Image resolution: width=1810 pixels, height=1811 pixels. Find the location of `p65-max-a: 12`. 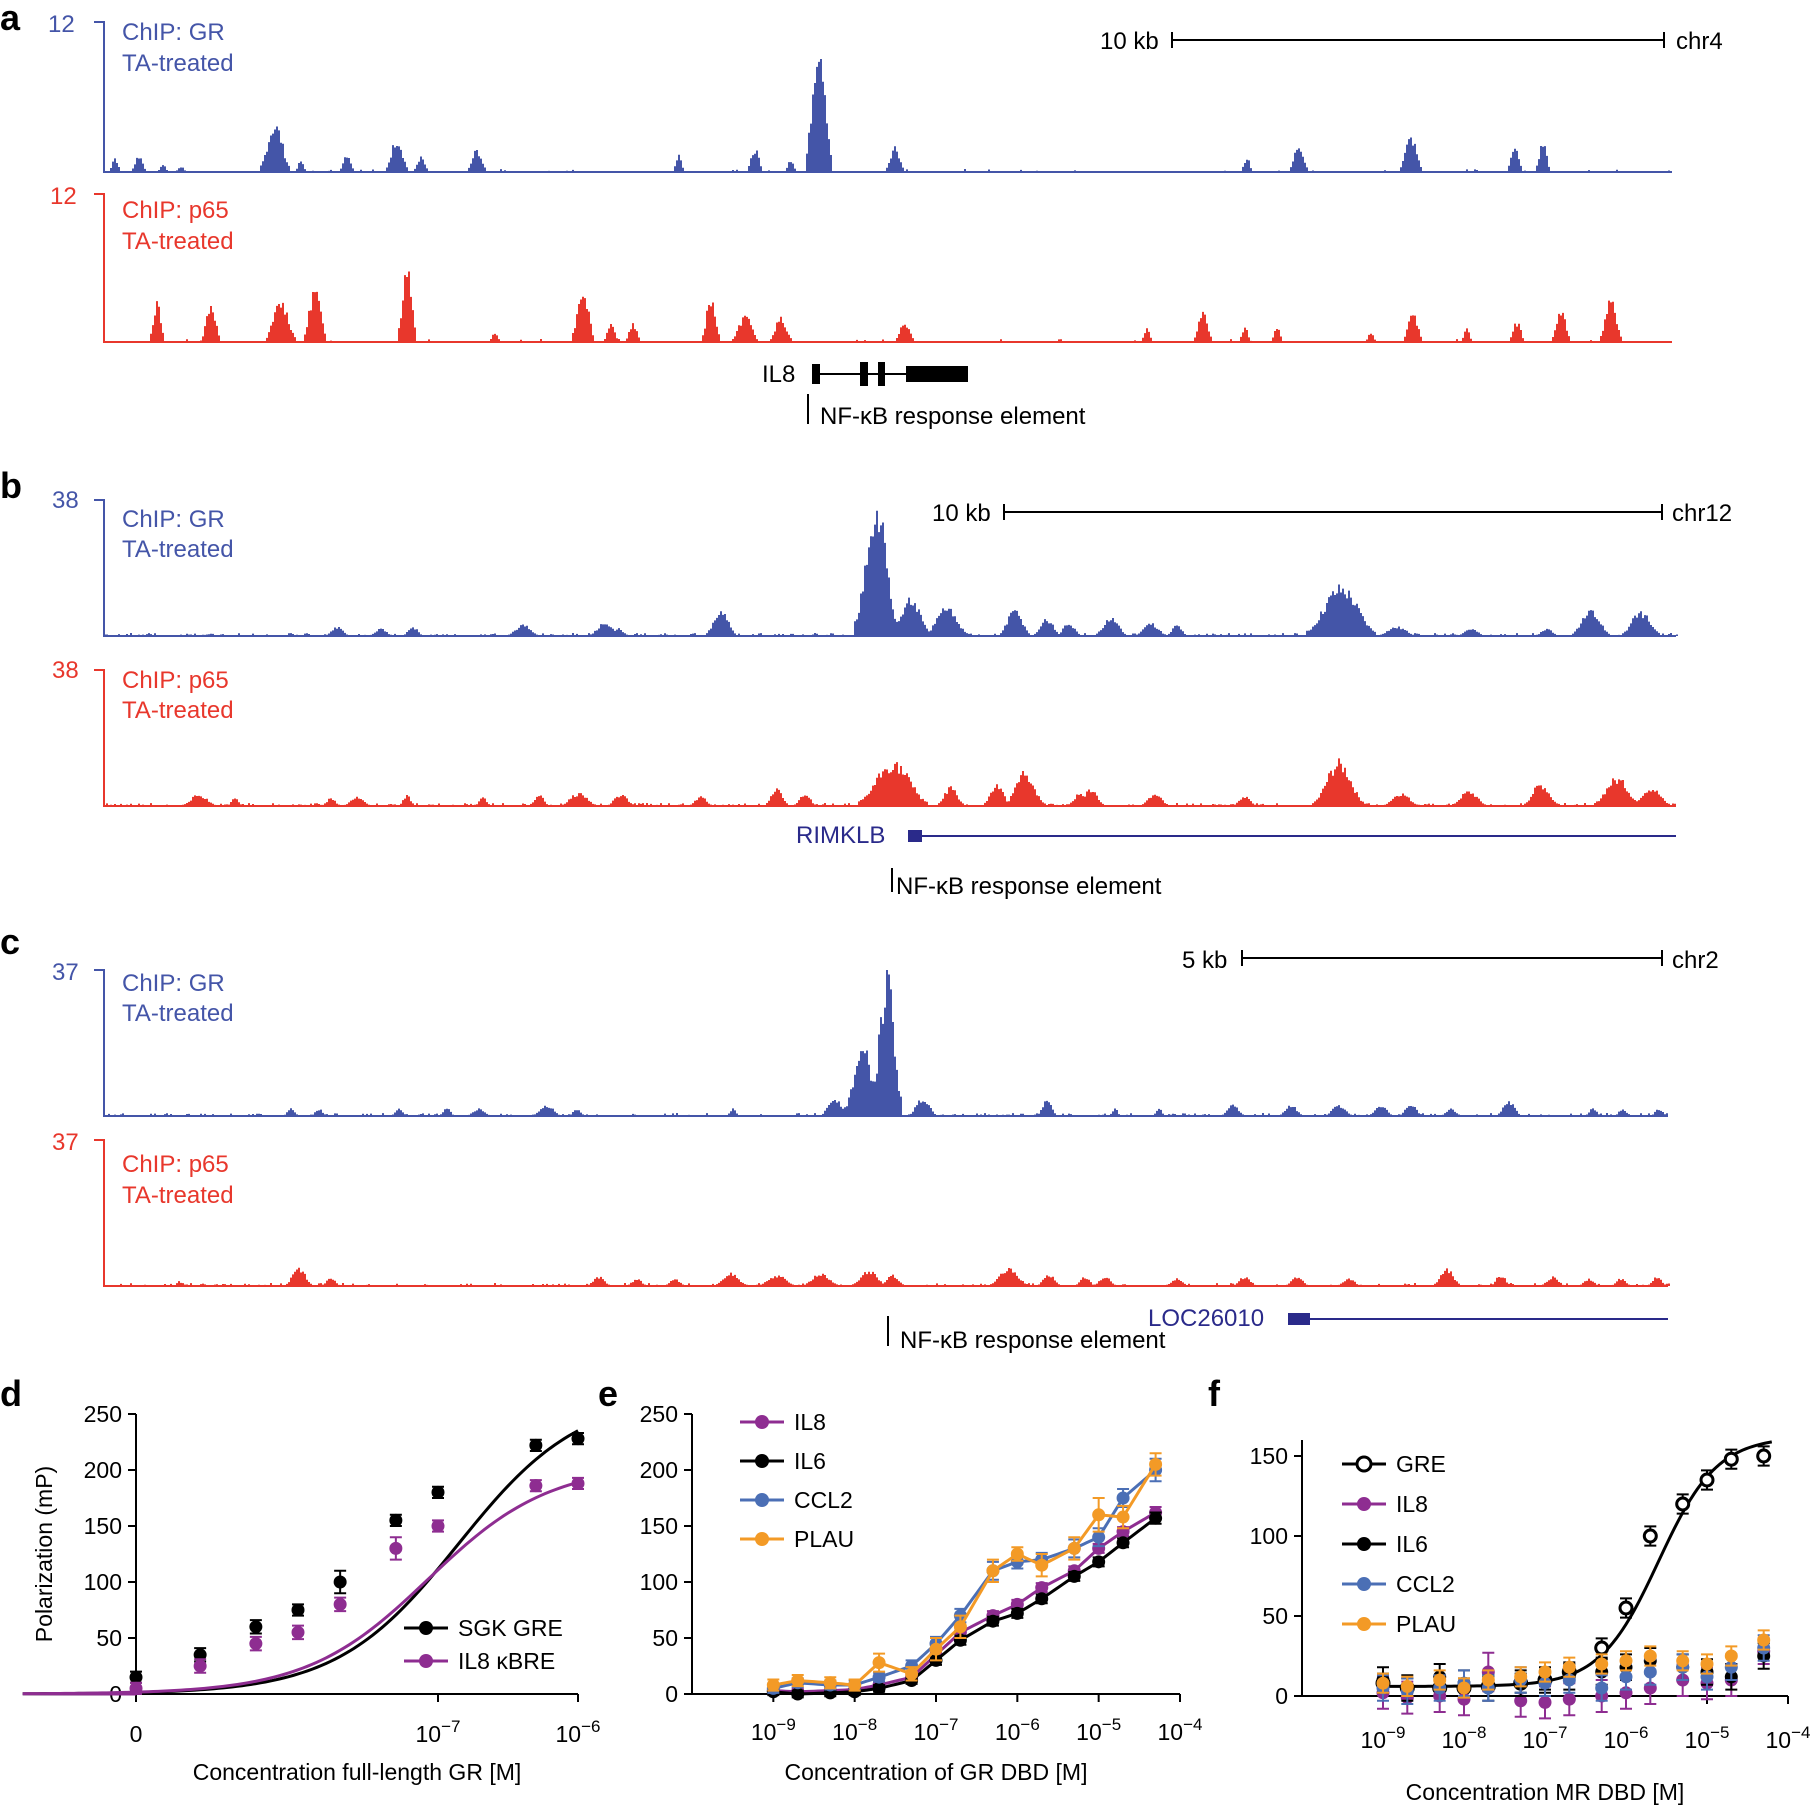

p65-max-a: 12 is located at coordinates (63, 196).